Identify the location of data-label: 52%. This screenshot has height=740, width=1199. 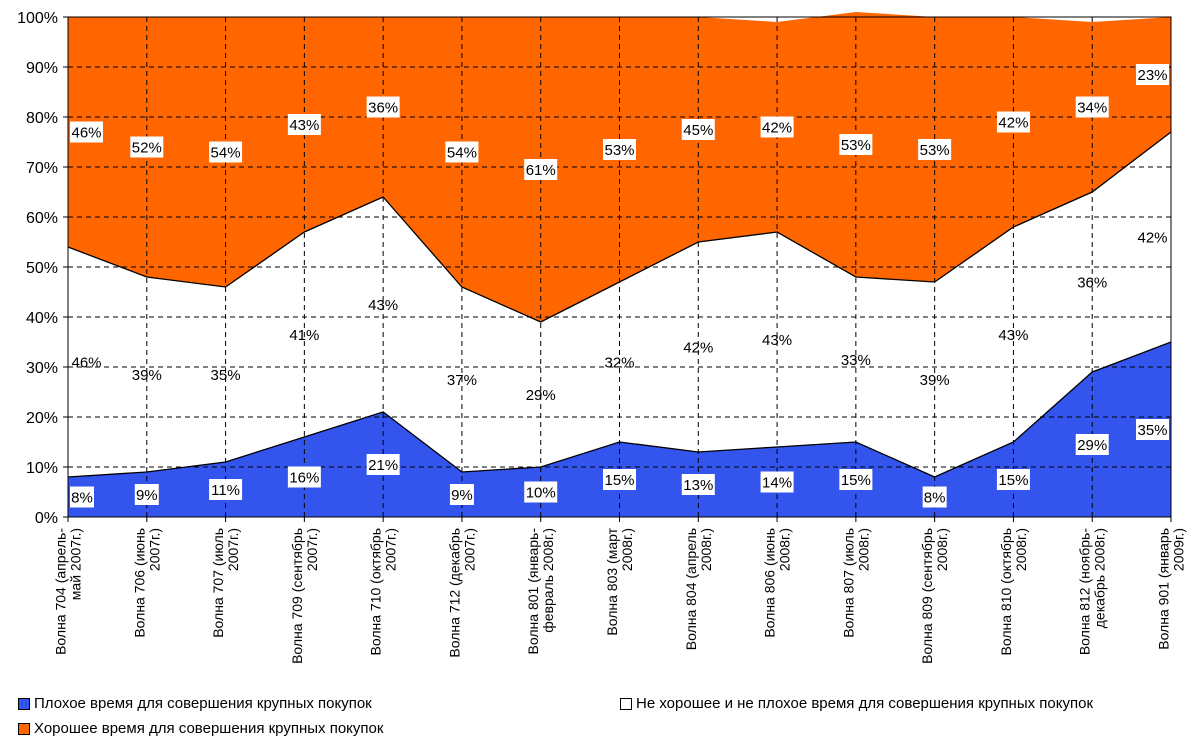
(147, 148).